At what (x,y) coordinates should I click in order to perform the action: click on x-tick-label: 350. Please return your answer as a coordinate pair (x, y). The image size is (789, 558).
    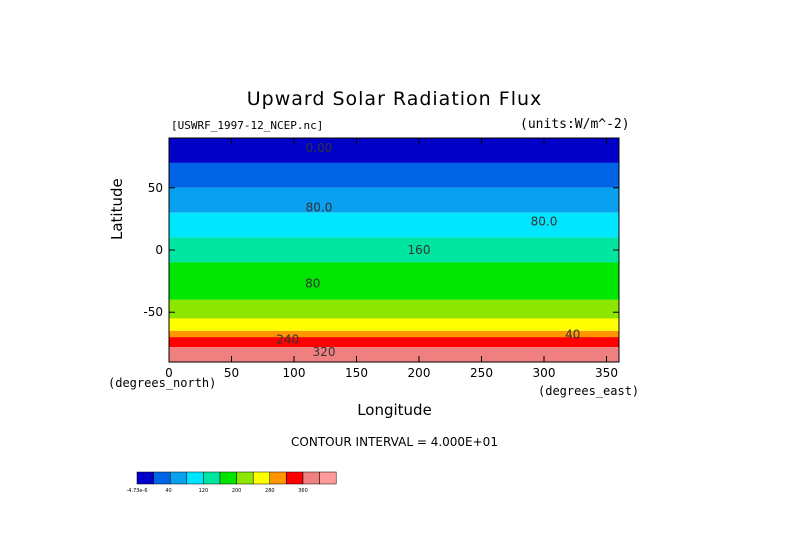
    Looking at the image, I should click on (606, 373).